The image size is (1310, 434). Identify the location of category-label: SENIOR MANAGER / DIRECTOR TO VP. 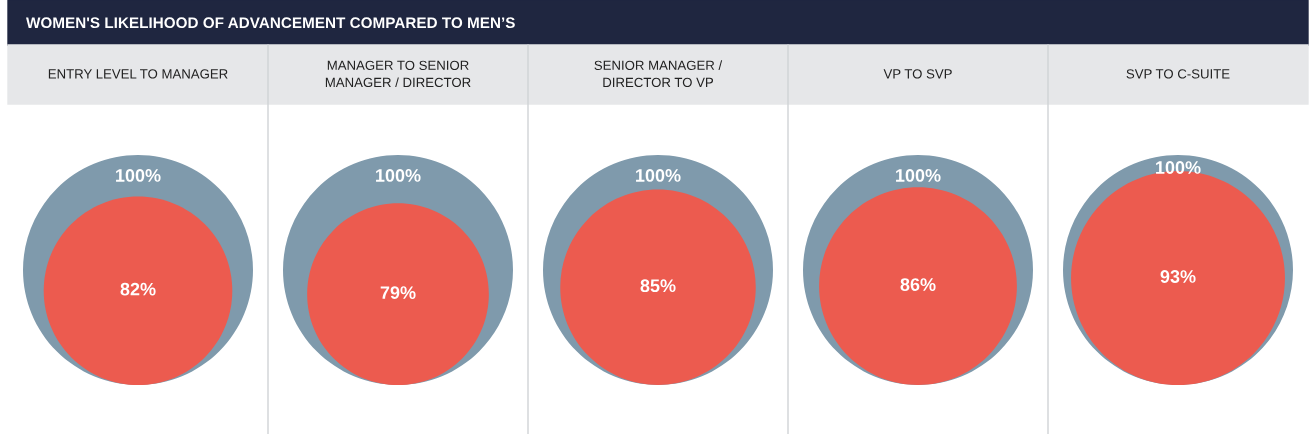
(658, 74).